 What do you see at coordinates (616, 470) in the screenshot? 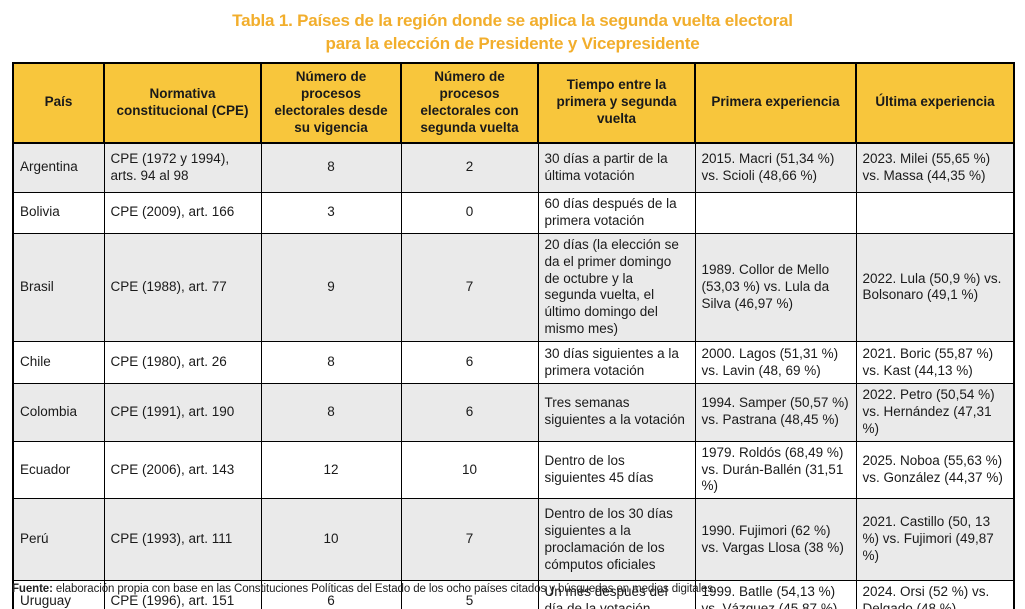
I see `cell-tiempo: Dentro de los siguientes 45 días` at bounding box center [616, 470].